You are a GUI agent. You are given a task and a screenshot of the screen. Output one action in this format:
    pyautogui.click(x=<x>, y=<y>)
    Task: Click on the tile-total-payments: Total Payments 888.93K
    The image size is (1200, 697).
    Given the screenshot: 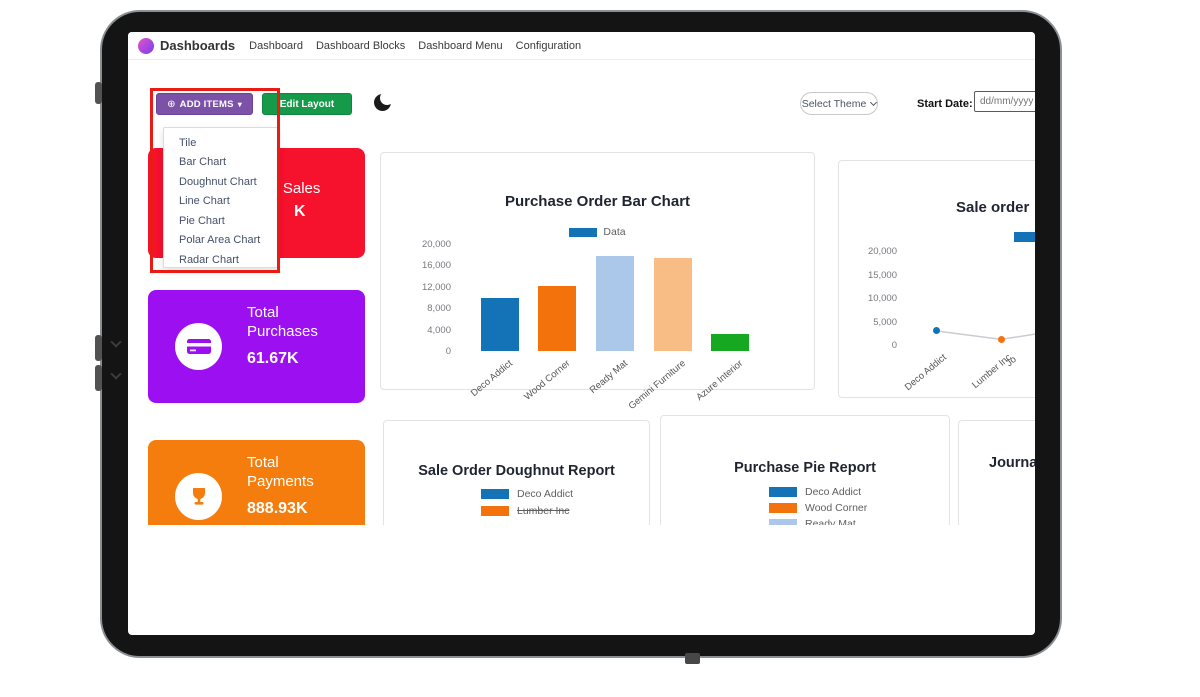 What is the action you would take?
    pyautogui.click(x=256, y=482)
    